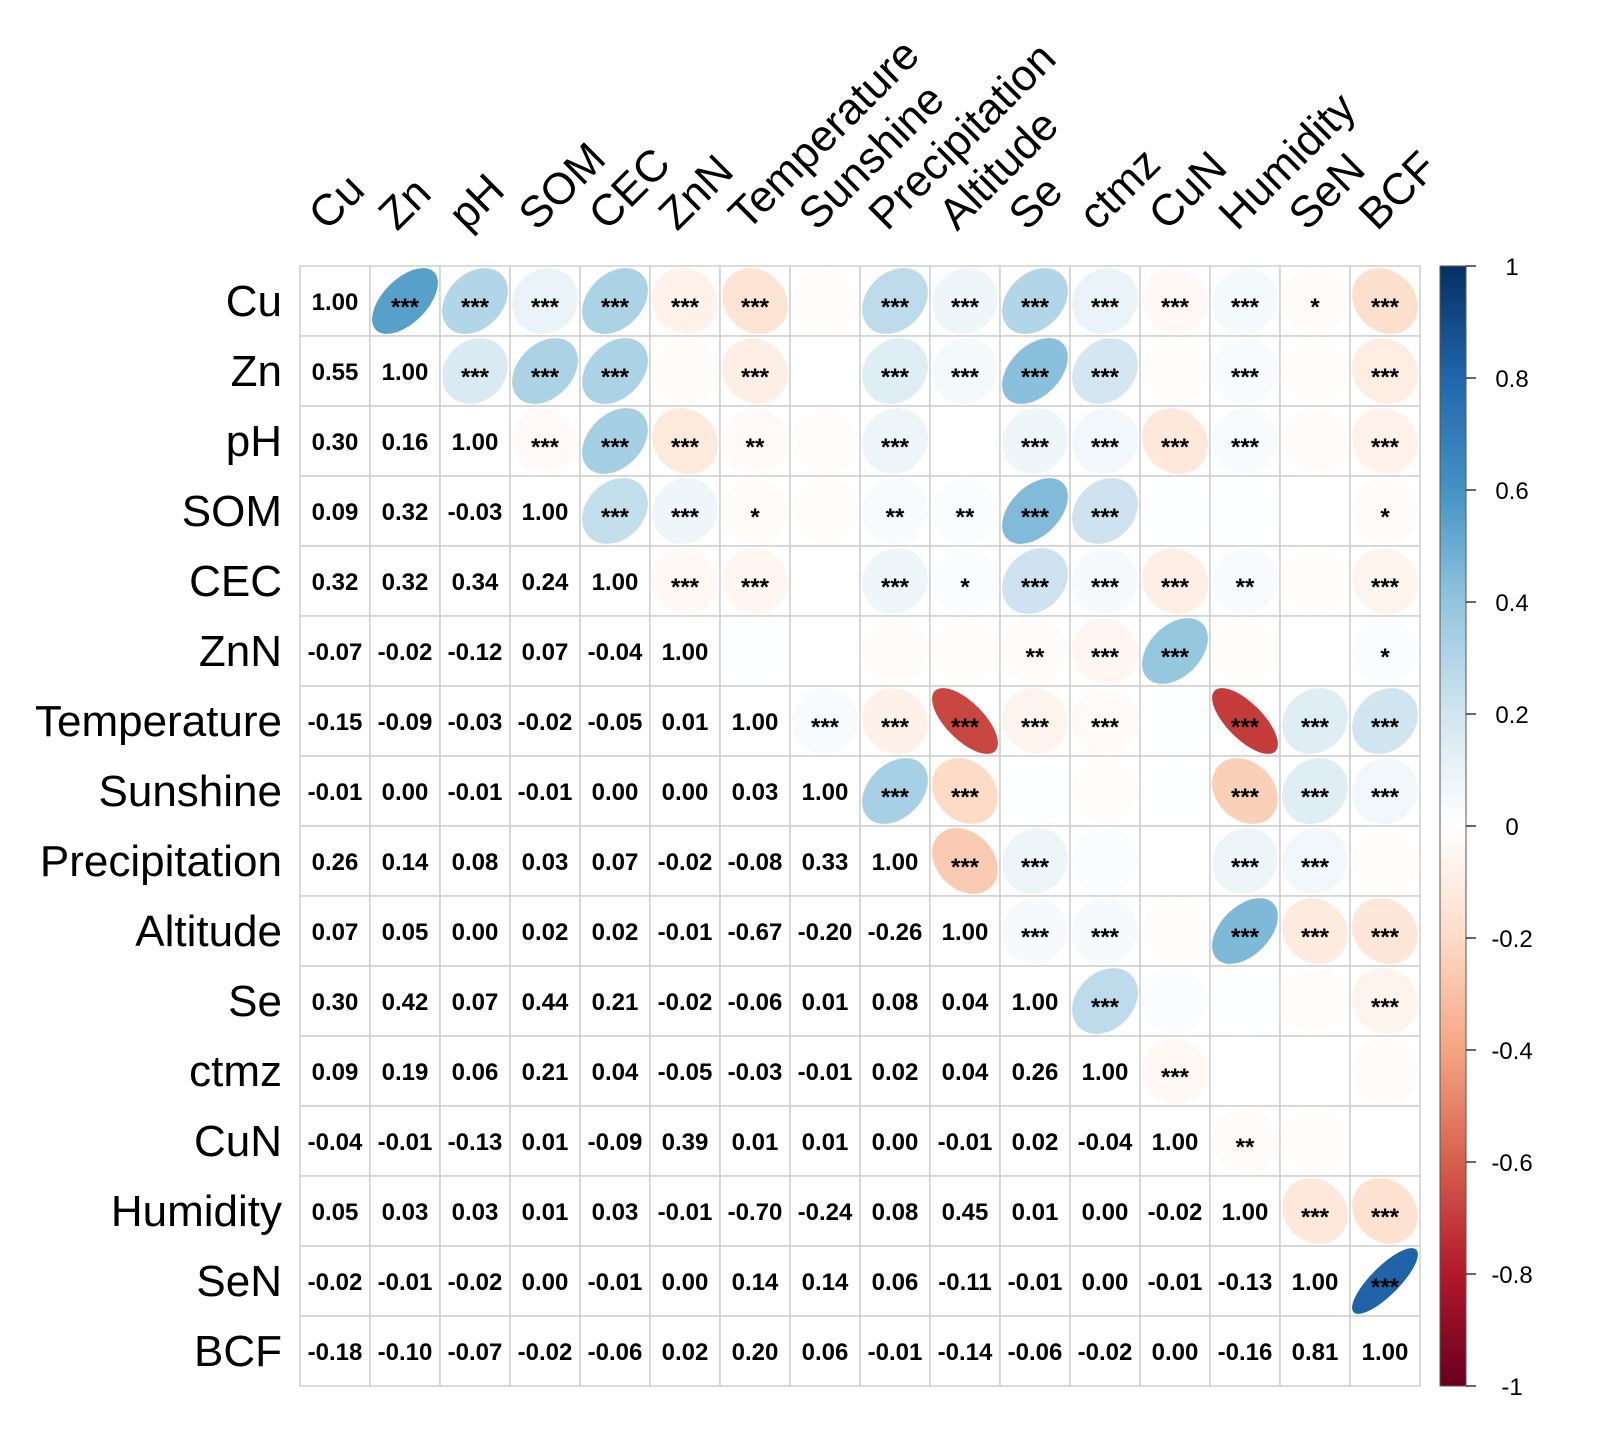 Image resolution: width=1600 pixels, height=1449 pixels. I want to click on grid-cell-sen-ph, so click(475, 1281).